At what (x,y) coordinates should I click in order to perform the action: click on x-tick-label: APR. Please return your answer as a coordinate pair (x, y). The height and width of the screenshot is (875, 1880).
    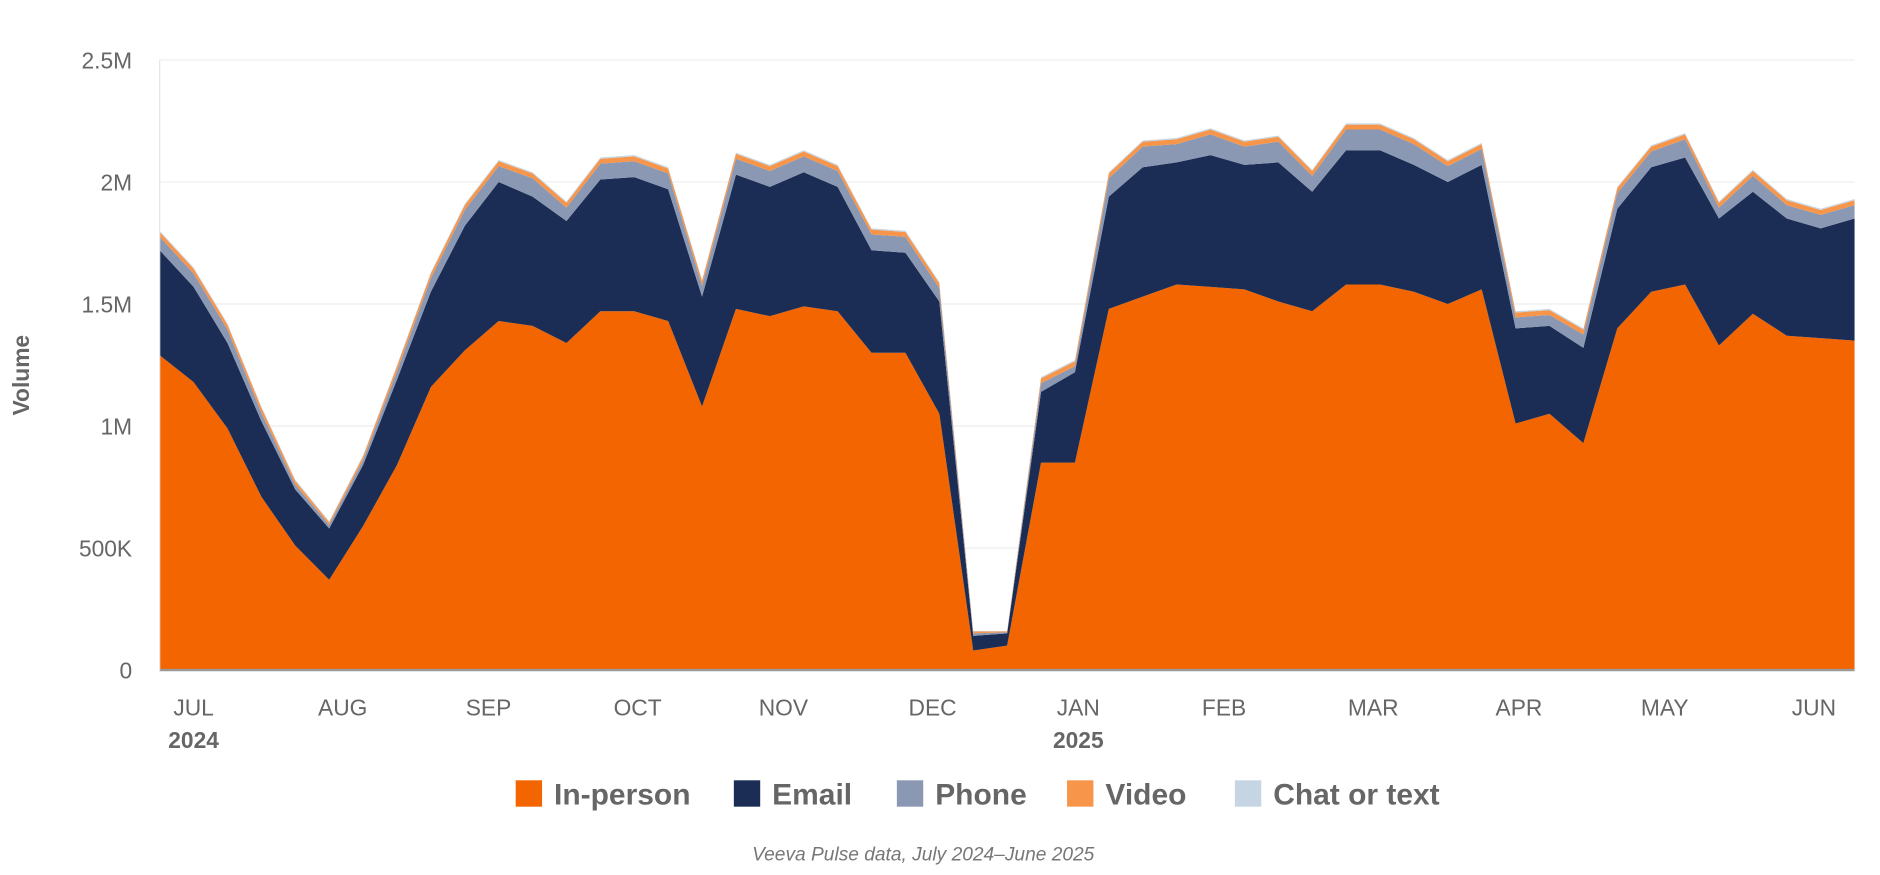
    Looking at the image, I should click on (1519, 708).